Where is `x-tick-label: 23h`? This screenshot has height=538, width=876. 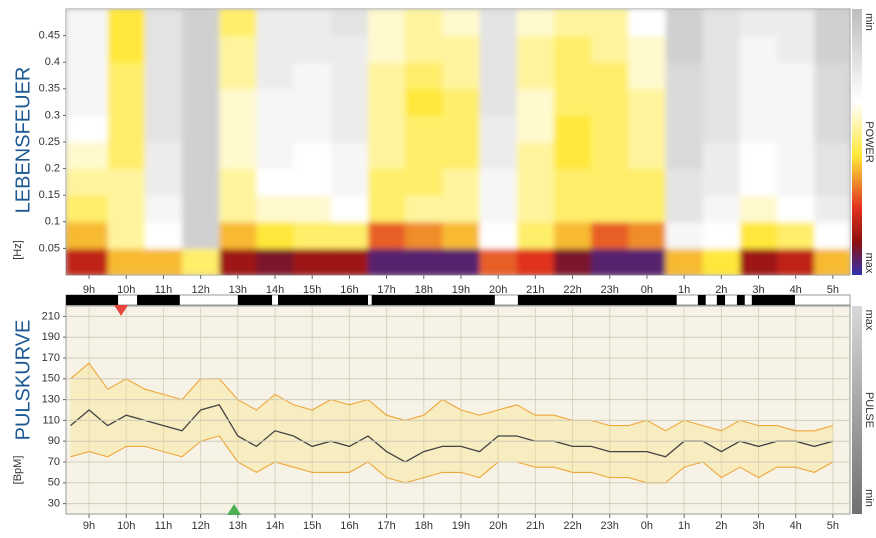 x-tick-label: 23h is located at coordinates (610, 290).